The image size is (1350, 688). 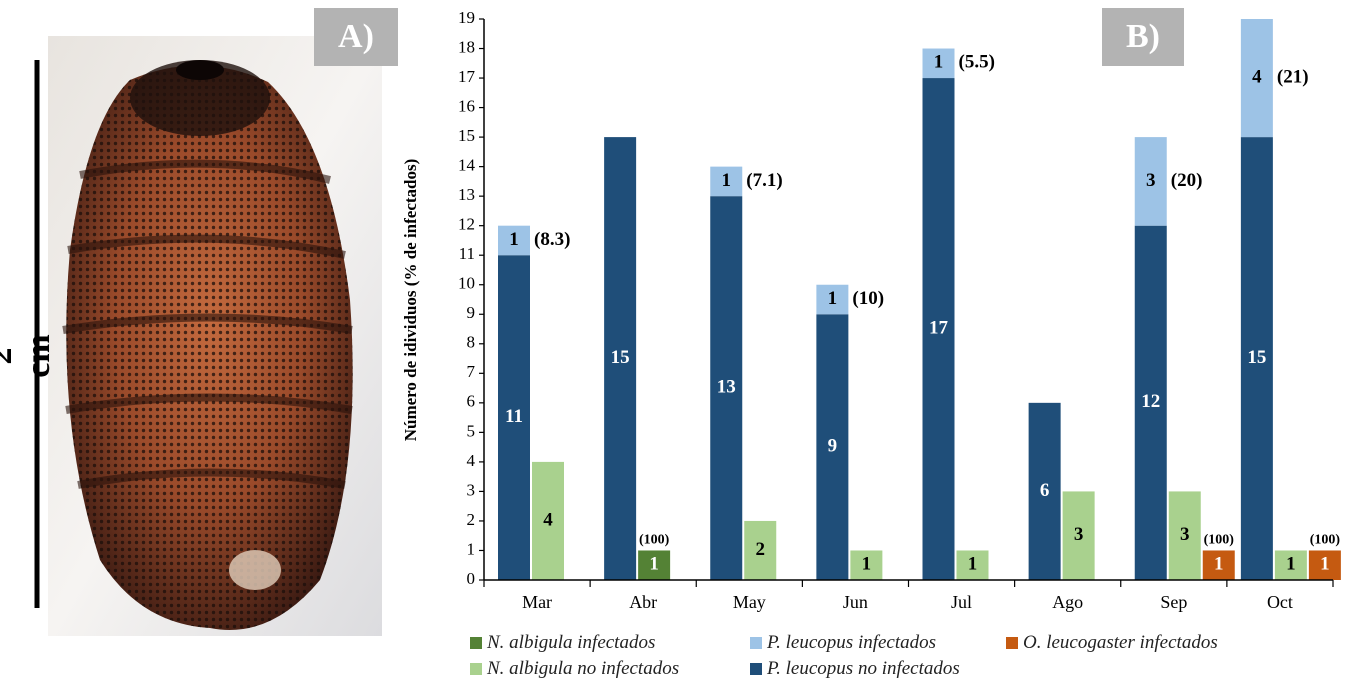 I want to click on x-tick-label-jun: Jun, so click(x=855, y=602).